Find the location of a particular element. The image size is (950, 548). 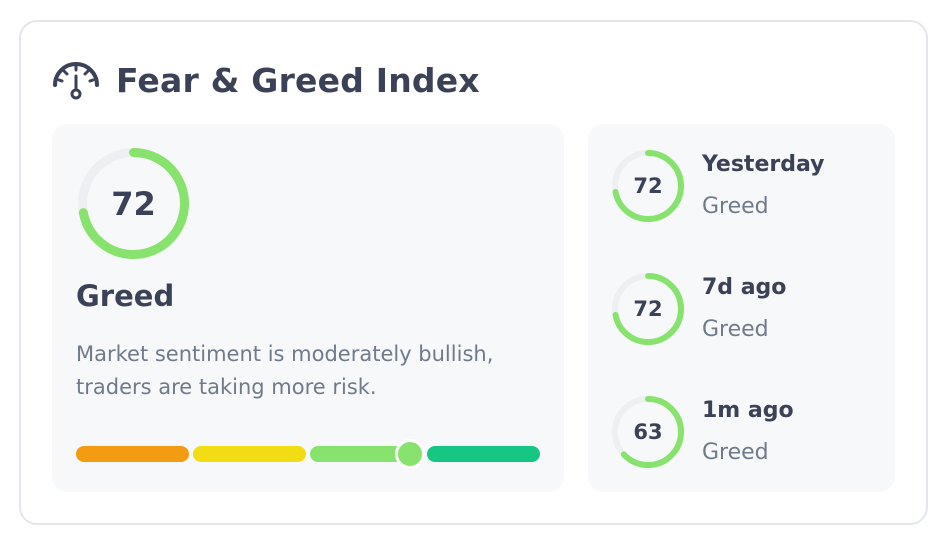

history-item: 63 1m ago Greed is located at coordinates (750, 434).